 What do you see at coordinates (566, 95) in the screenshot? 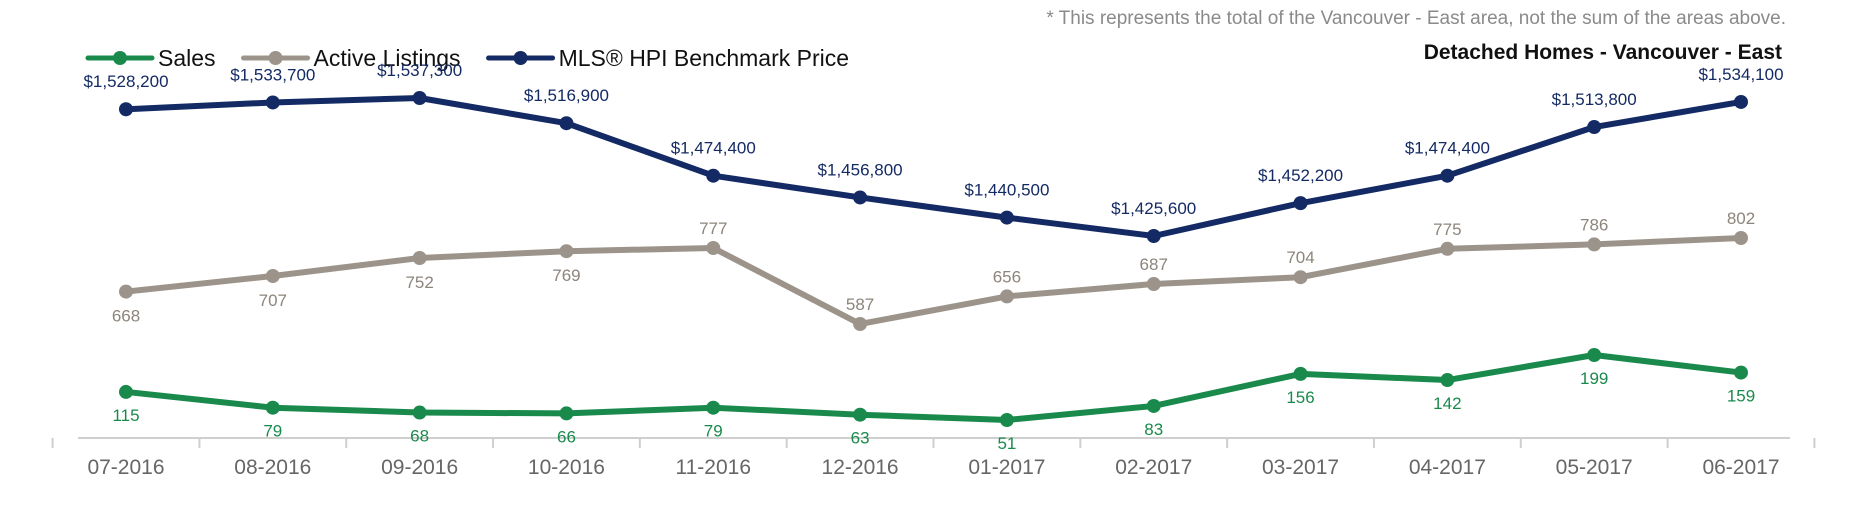
I see `data-label: $1,516,900` at bounding box center [566, 95].